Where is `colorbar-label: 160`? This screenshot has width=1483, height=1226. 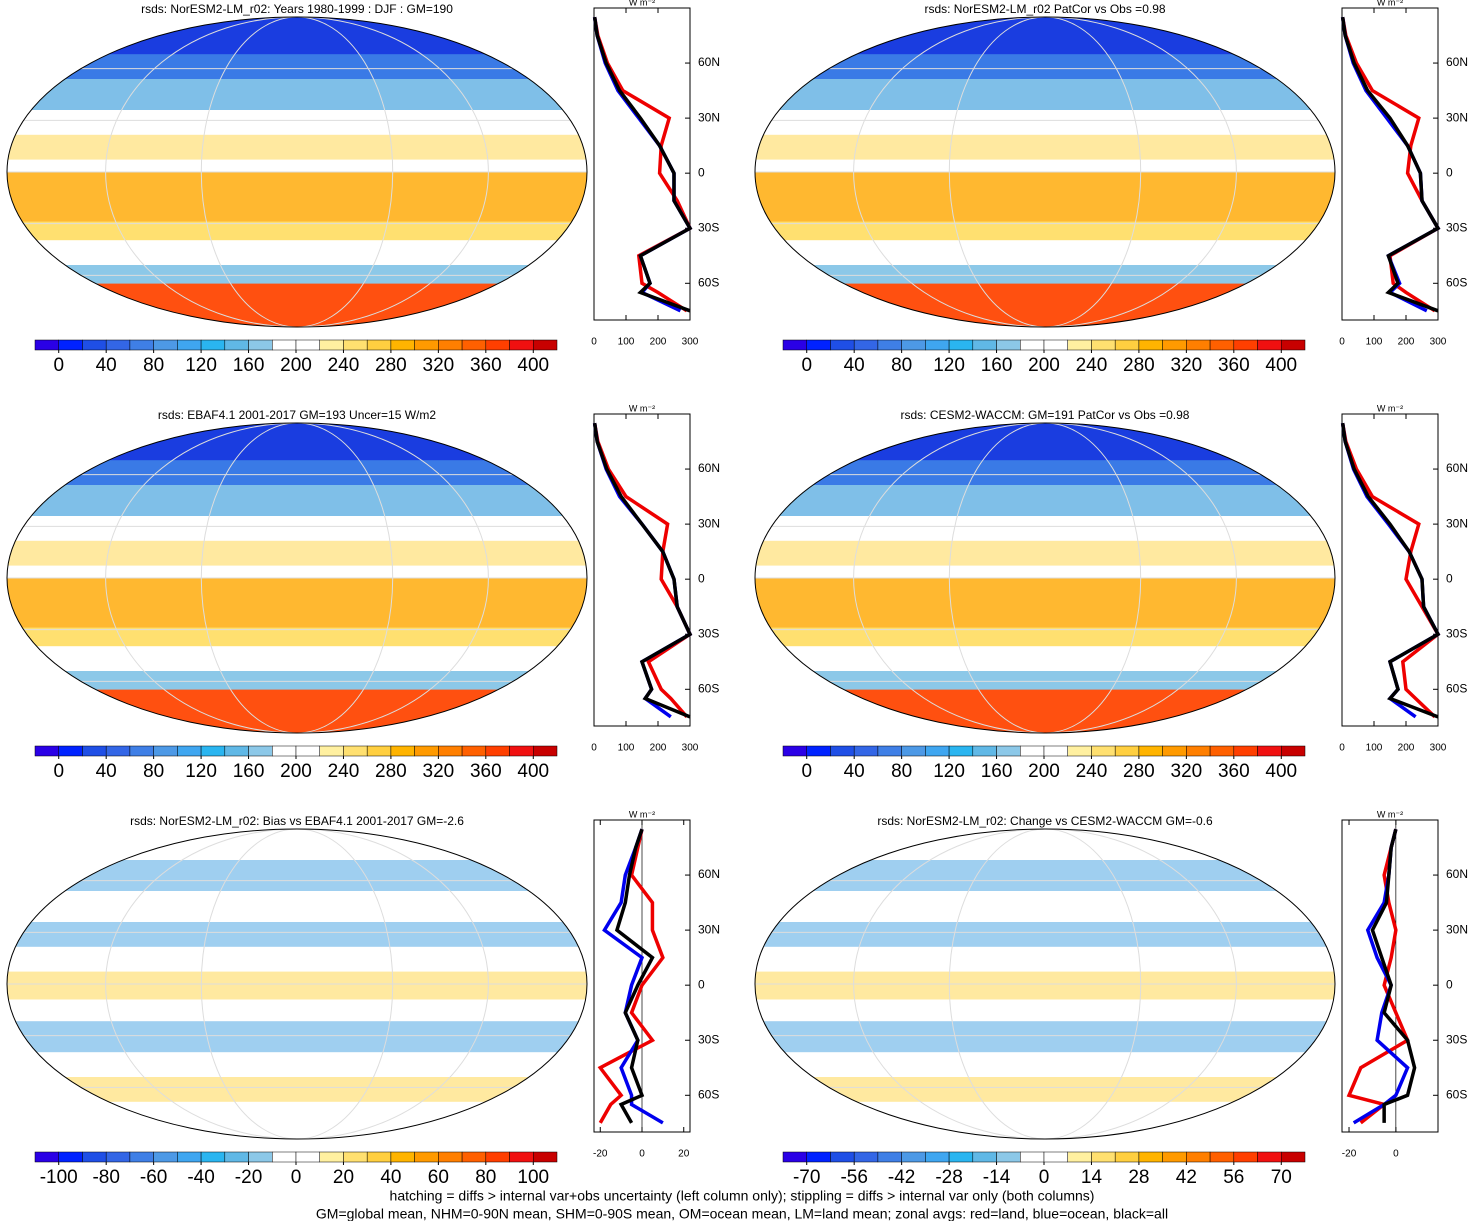
colorbar-label: 160 is located at coordinates (997, 771).